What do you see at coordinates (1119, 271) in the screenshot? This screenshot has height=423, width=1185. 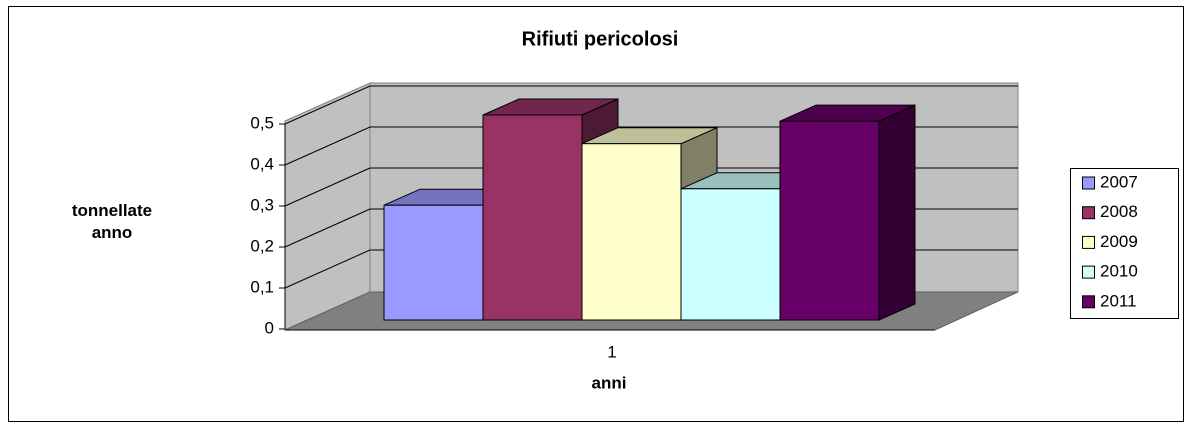 I see `legend-label: 2010` at bounding box center [1119, 271].